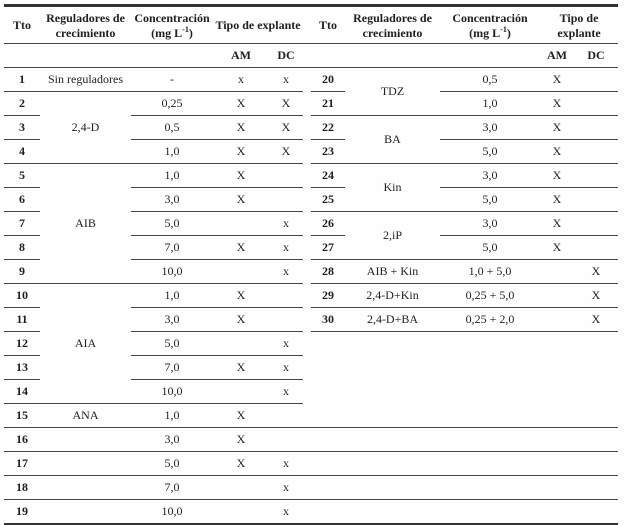 This screenshot has height=525, width=624. What do you see at coordinates (311, 151) in the screenshot?
I see `table-row: 4 1,0 X X 23 5,0 X` at bounding box center [311, 151].